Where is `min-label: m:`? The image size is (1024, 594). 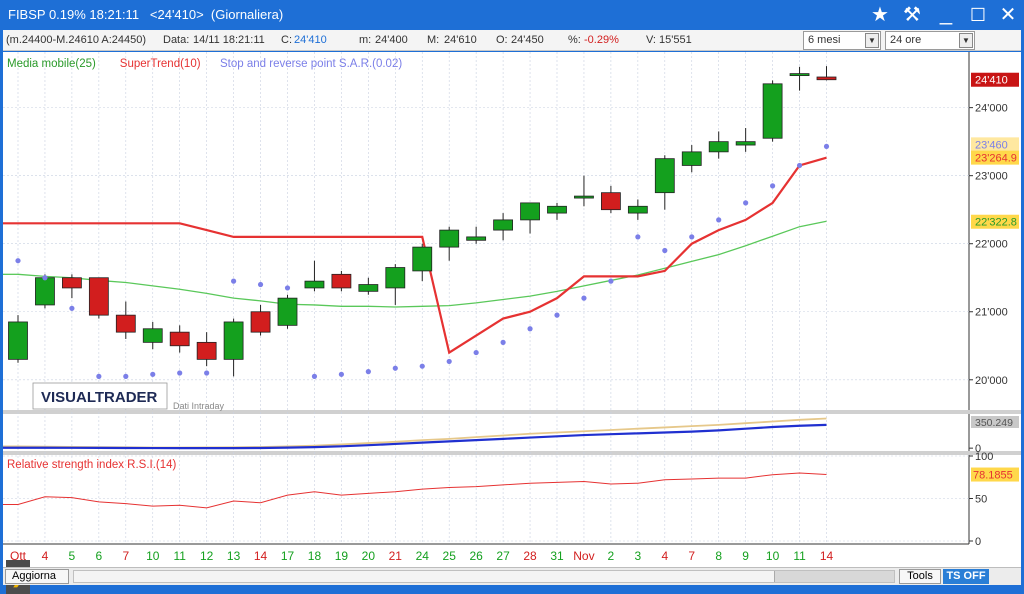 min-label: m: is located at coordinates (365, 40).